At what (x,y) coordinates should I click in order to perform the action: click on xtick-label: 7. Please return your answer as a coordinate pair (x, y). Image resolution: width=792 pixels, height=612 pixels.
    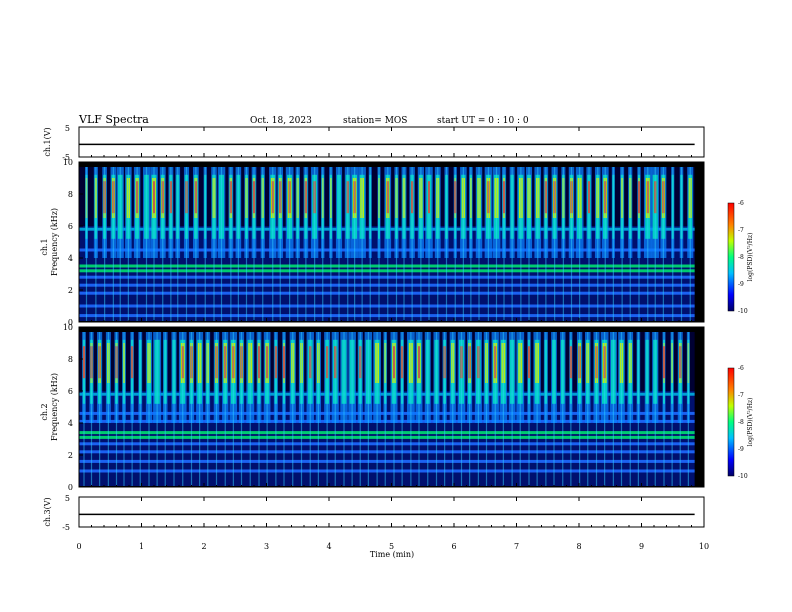
    Looking at the image, I should click on (516, 546).